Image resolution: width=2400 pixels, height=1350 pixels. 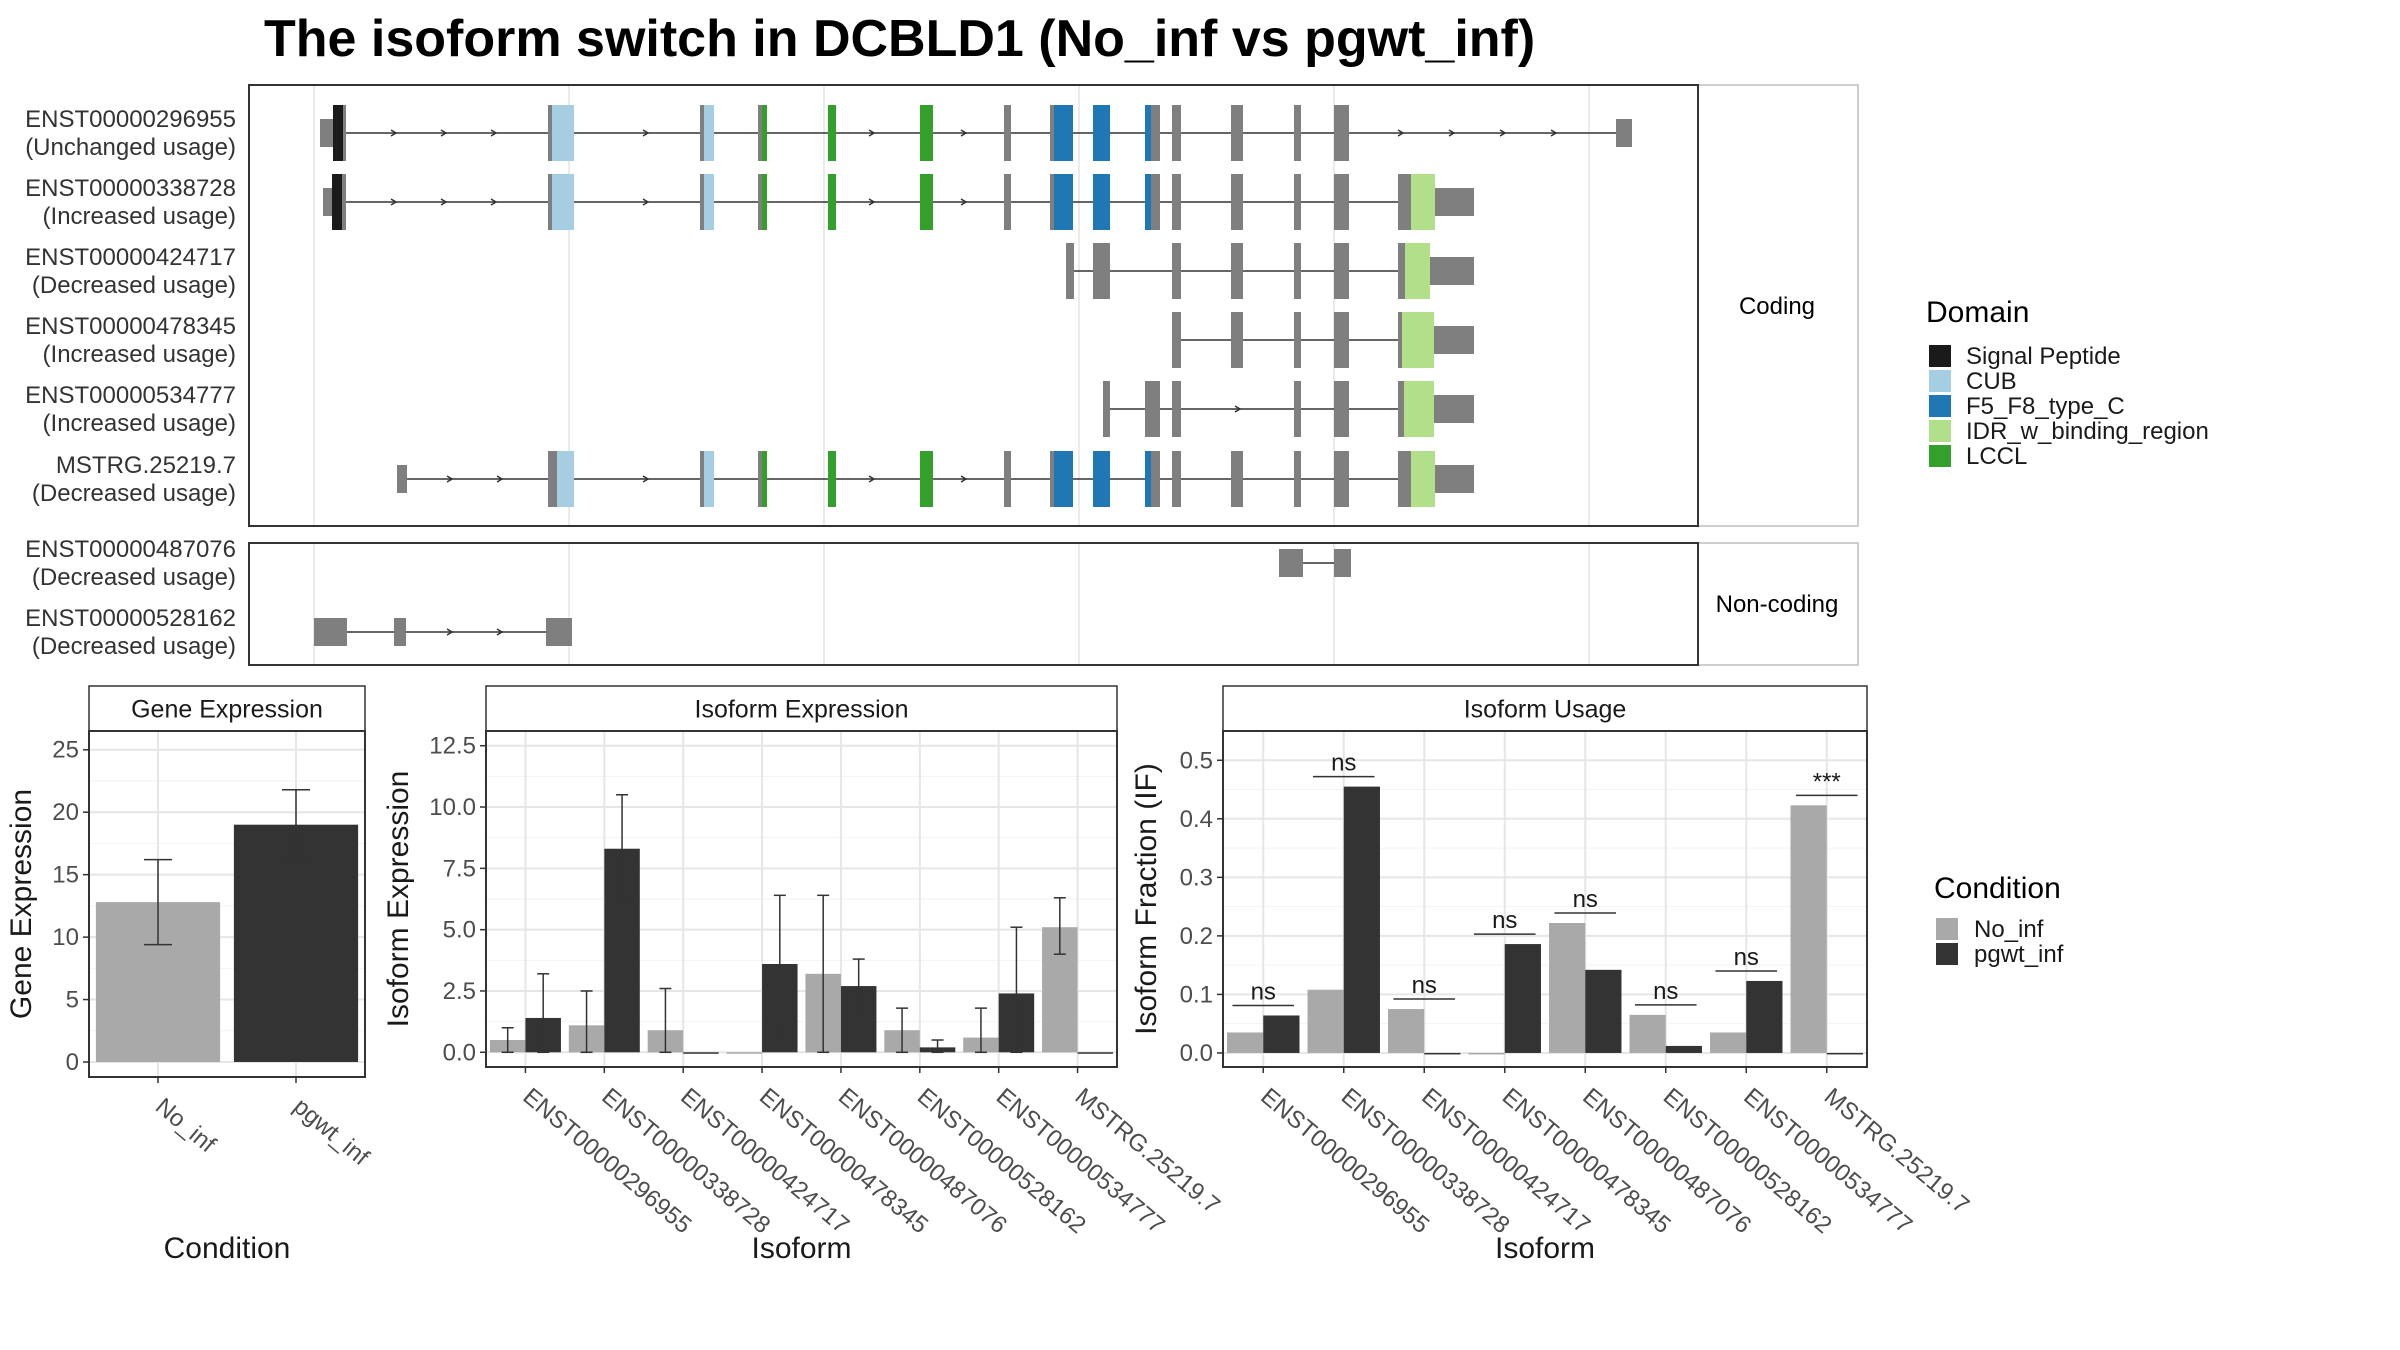 What do you see at coordinates (398, 899) in the screenshot?
I see `y-axis-title: Isoform Expression` at bounding box center [398, 899].